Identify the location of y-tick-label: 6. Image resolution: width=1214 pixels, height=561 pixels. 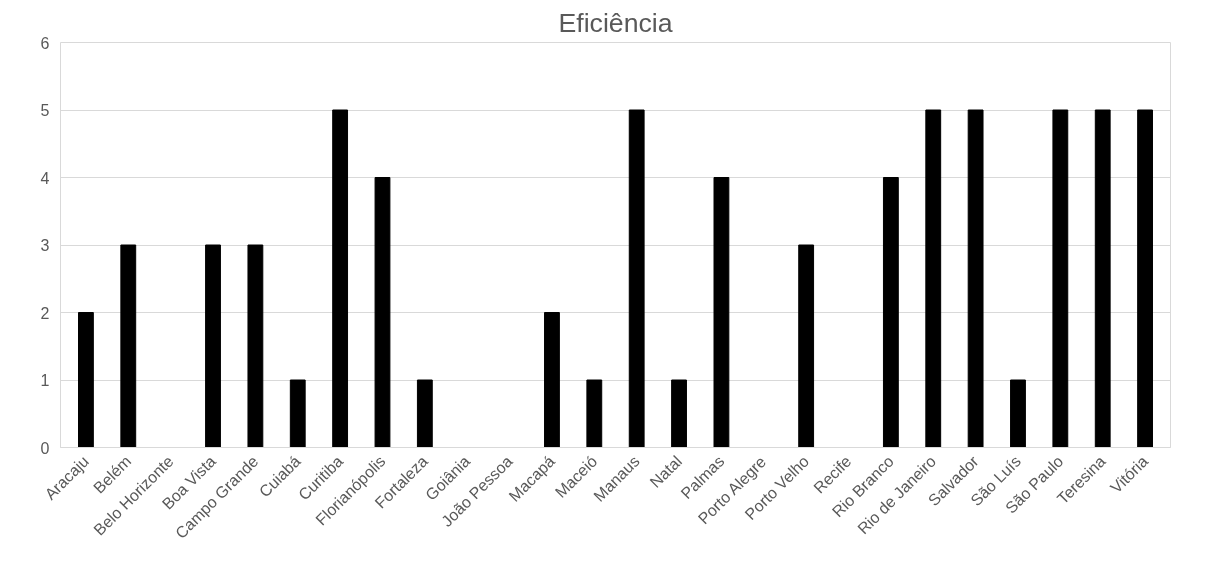
(45, 43).